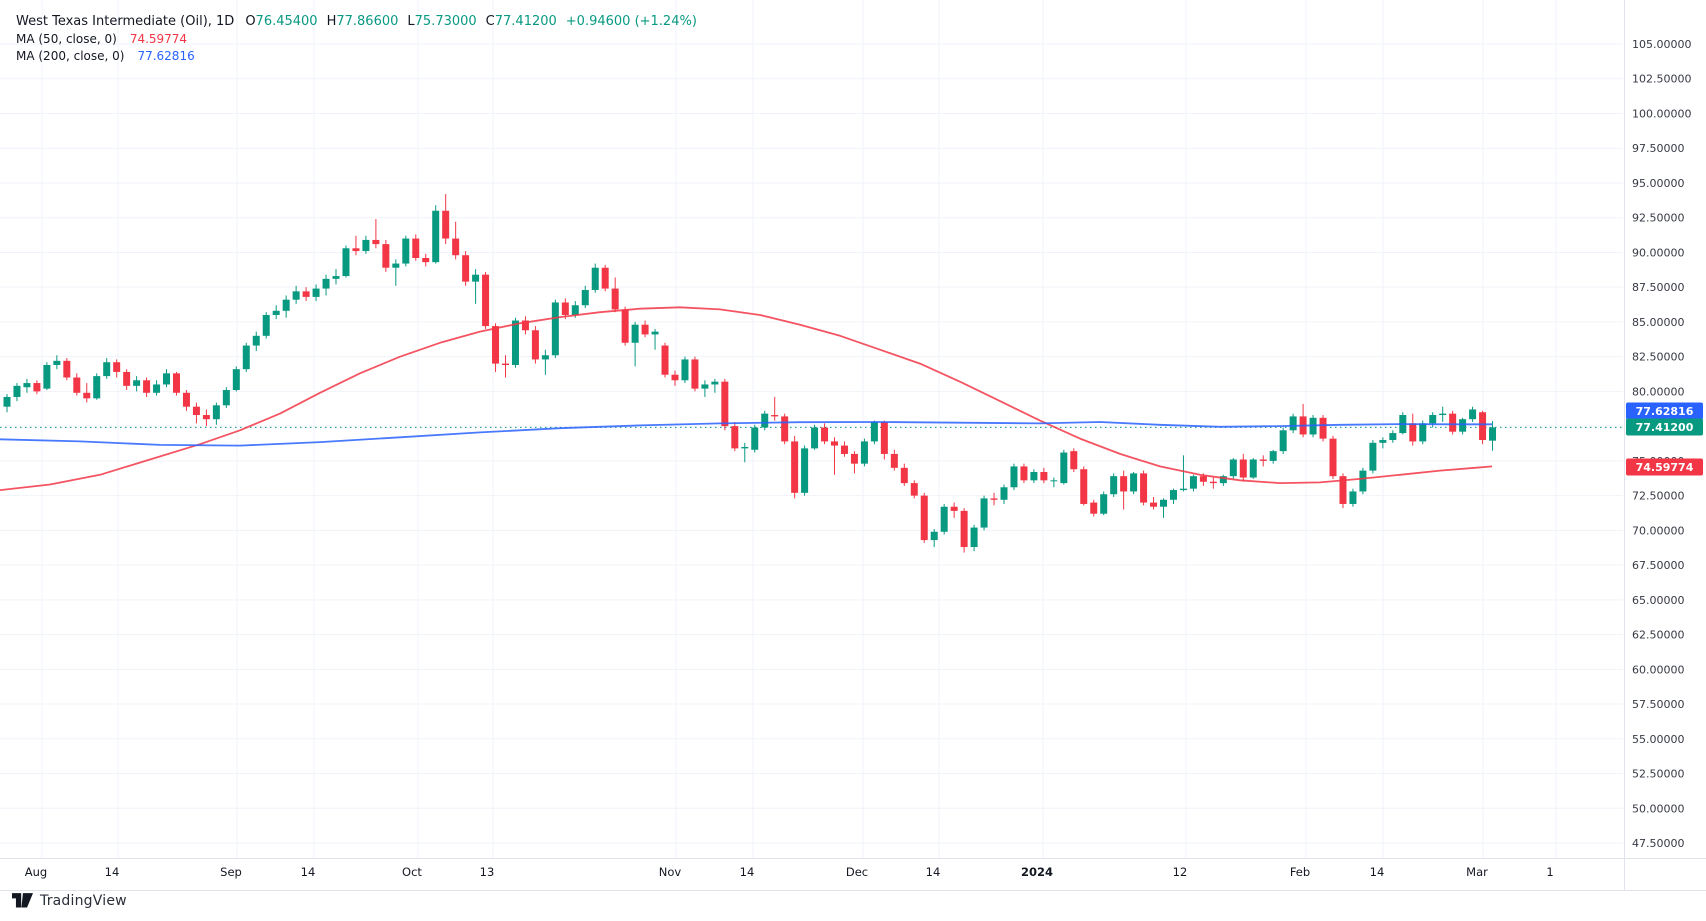 The image size is (1706, 921). Describe the element at coordinates (1658, 704) in the screenshot. I see `price-axis-label: 57.50000` at that location.